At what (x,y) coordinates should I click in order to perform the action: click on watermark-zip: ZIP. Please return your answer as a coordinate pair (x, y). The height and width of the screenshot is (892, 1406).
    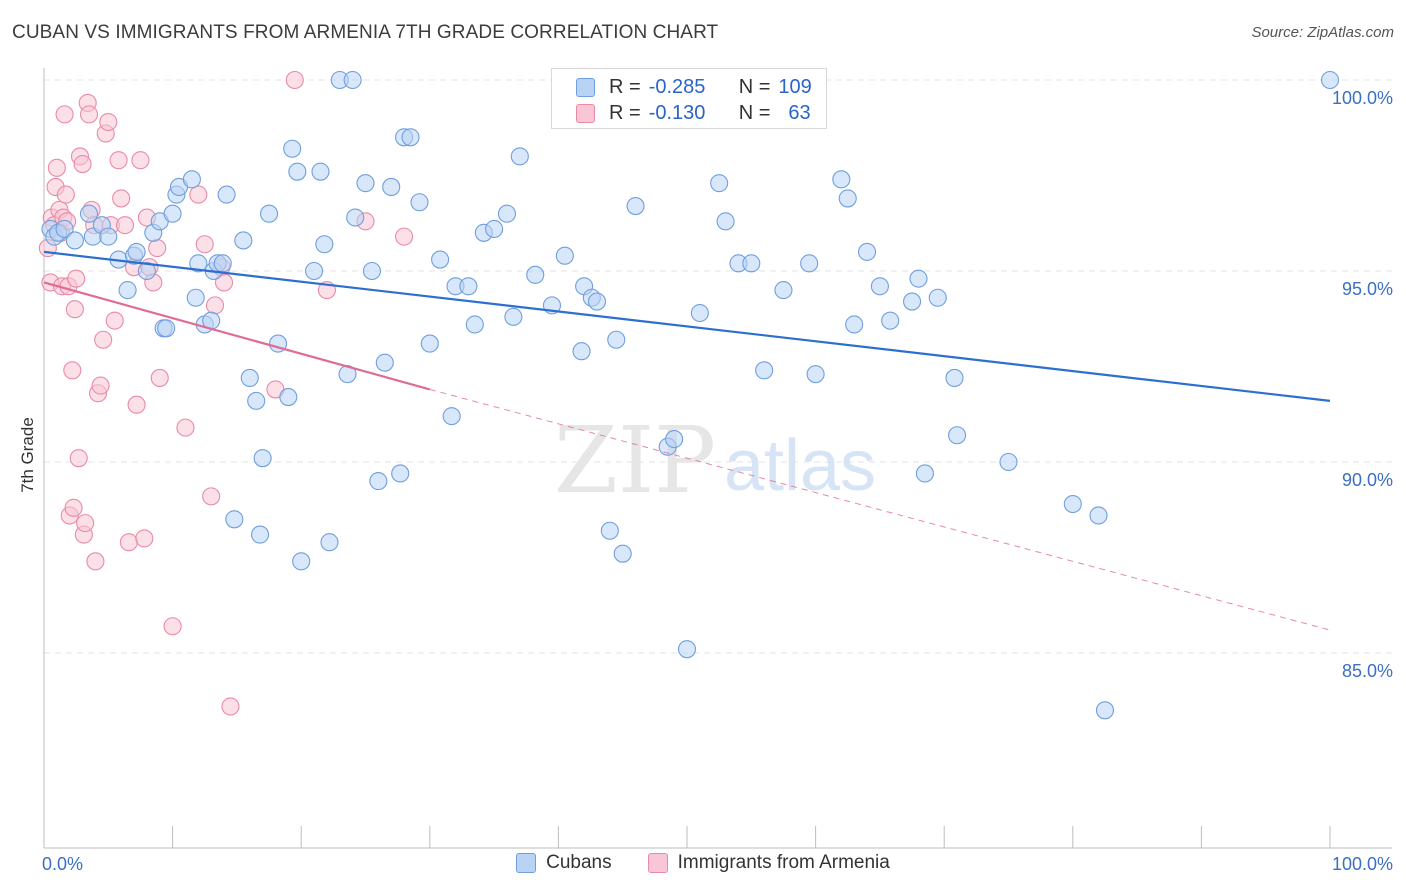
    Looking at the image, I should click on (635, 460).